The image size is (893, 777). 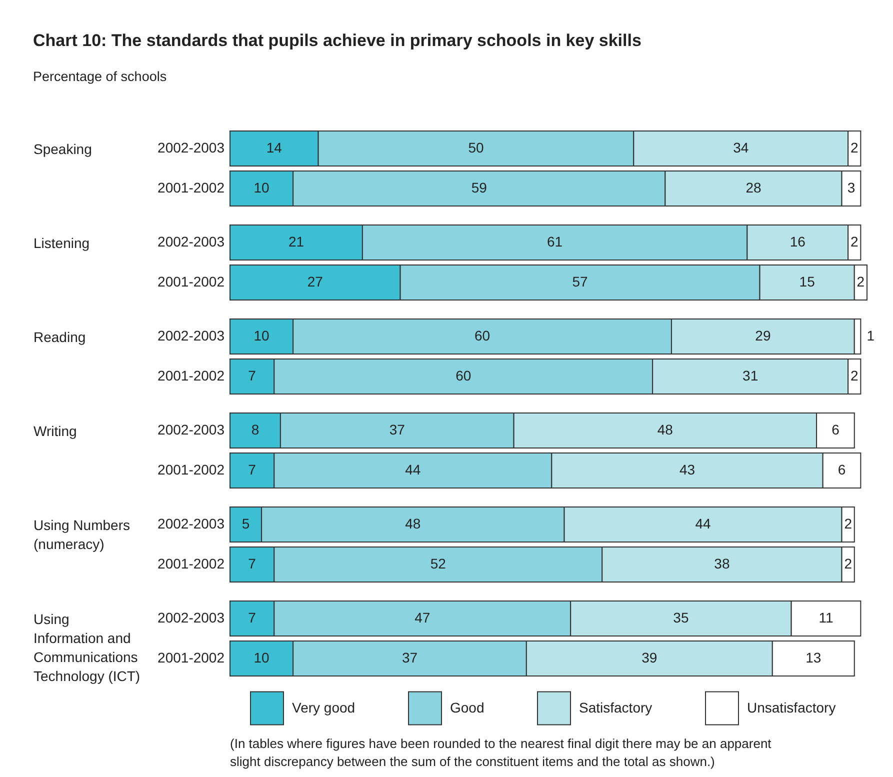 What do you see at coordinates (62, 243) in the screenshot?
I see `y-axis-title: Listening` at bounding box center [62, 243].